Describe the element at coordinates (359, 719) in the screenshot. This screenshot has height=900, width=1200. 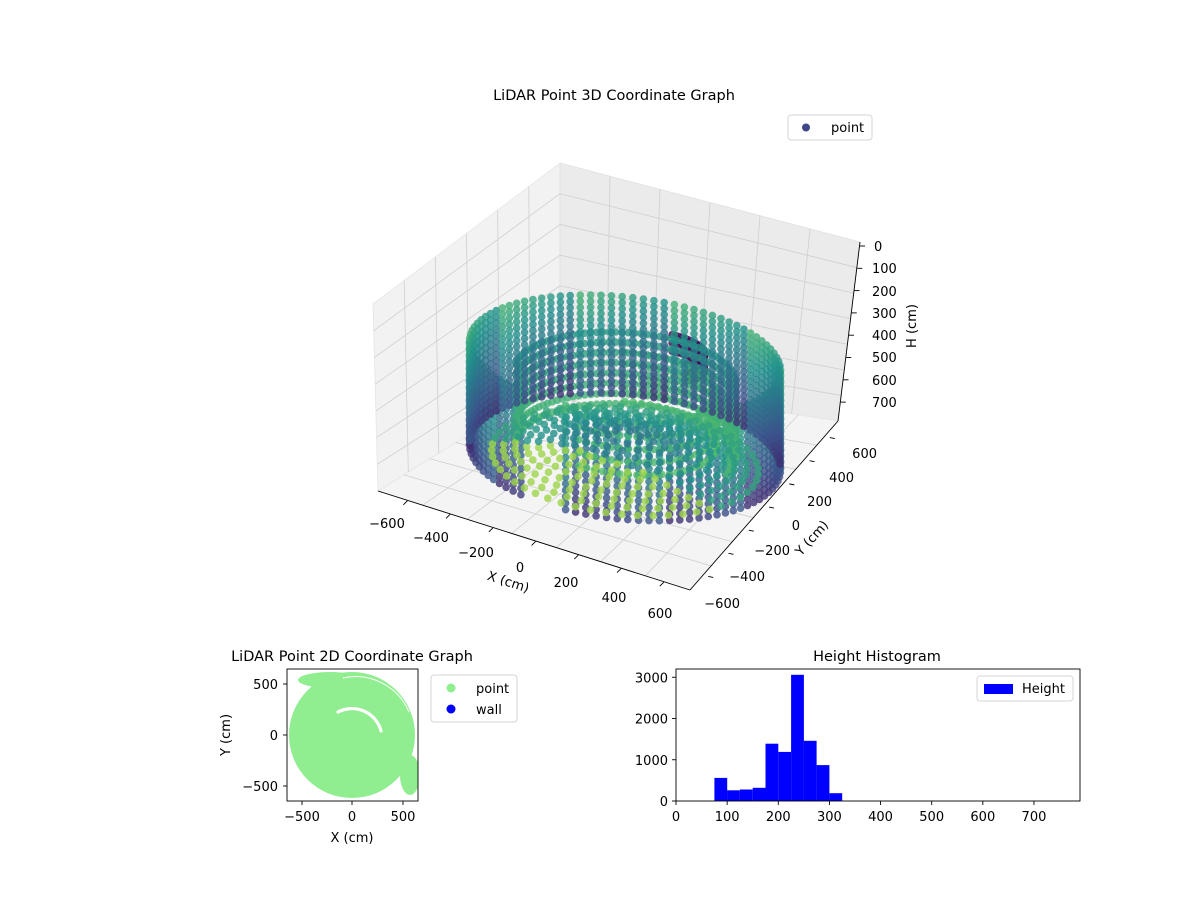
I see `points-2d-gap-arc` at that location.